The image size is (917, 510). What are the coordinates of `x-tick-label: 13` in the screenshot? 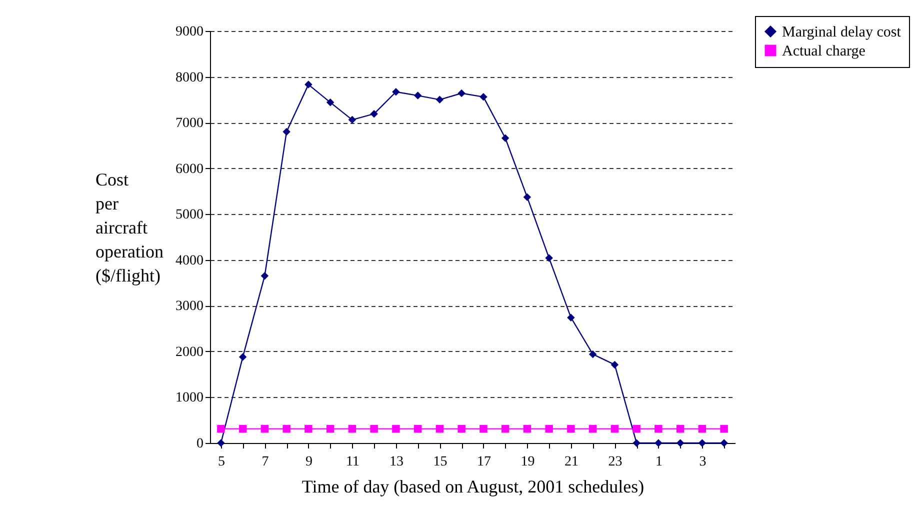 It's located at (396, 462).